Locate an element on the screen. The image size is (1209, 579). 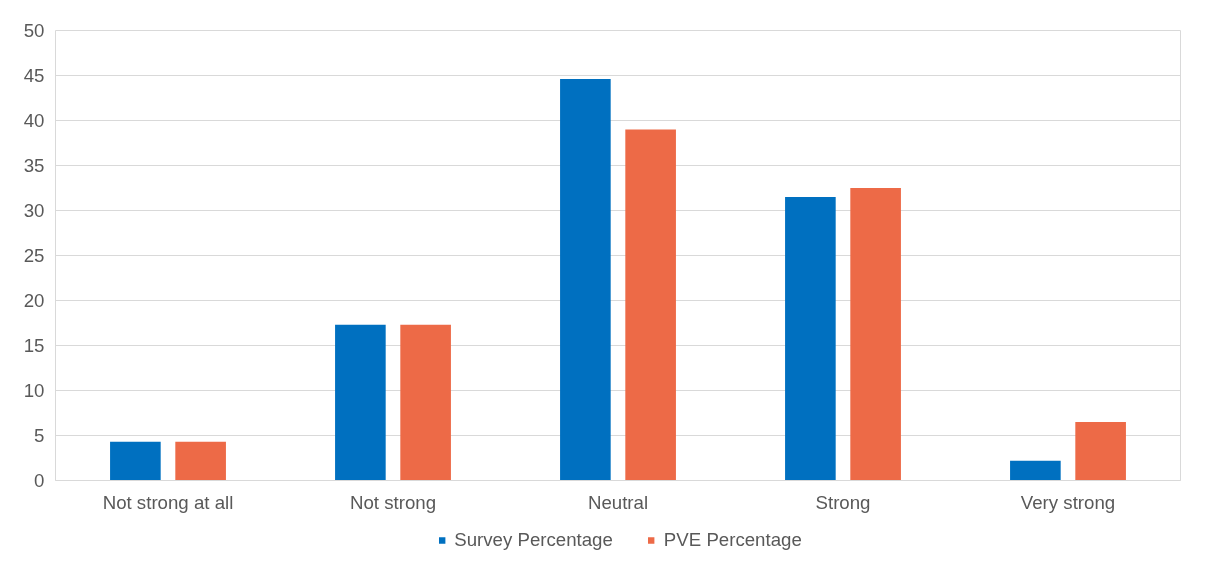
x-tick-label: Not strong at all is located at coordinates (168, 502).